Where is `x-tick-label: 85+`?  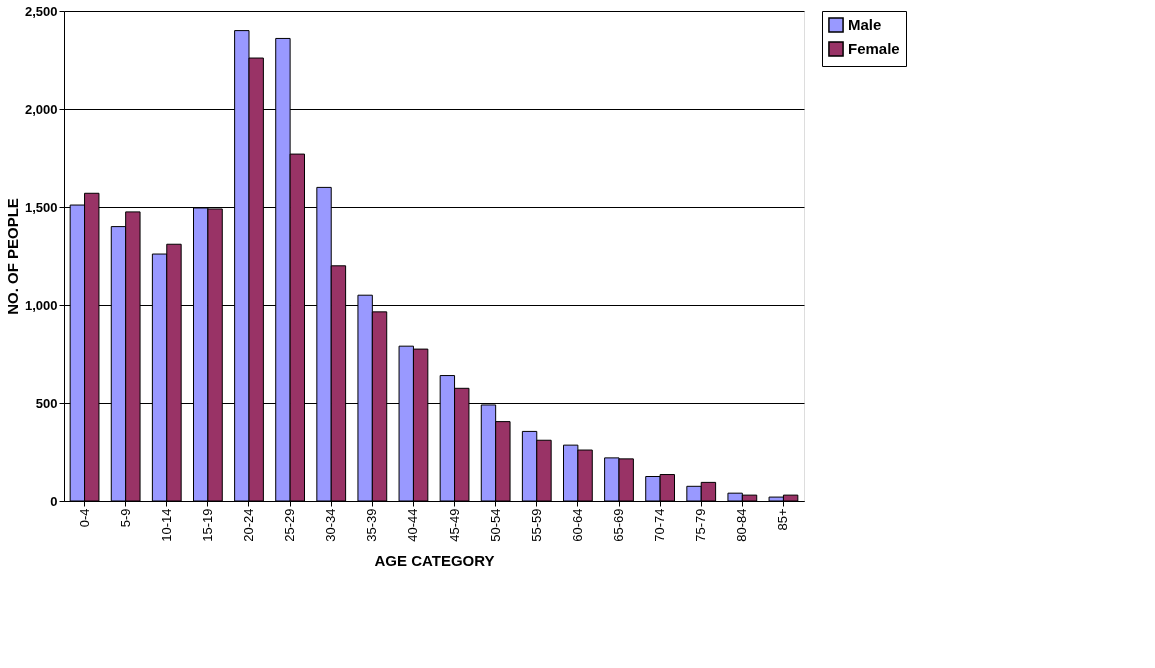 x-tick-label: 85+ is located at coordinates (783, 519).